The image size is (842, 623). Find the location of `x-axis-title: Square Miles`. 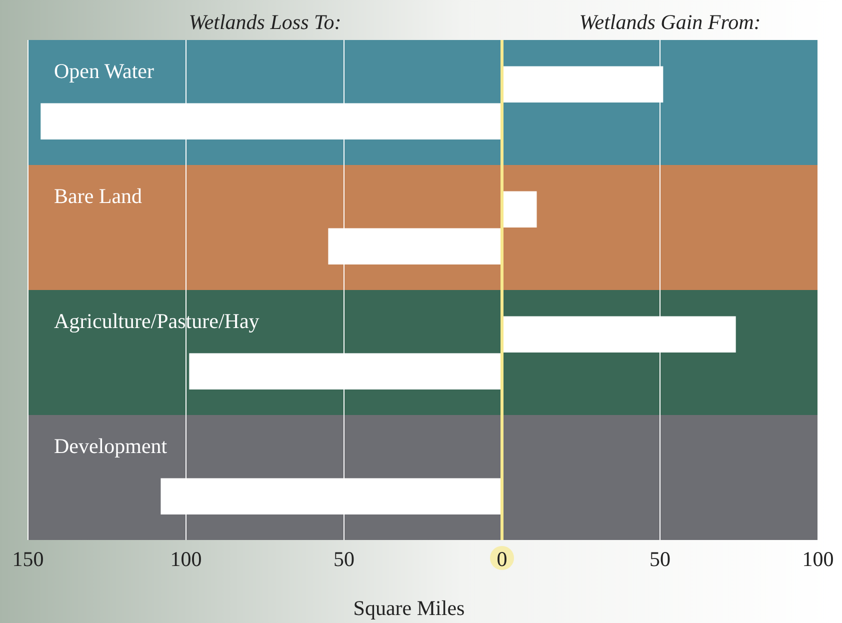

x-axis-title: Square Miles is located at coordinates (409, 608).